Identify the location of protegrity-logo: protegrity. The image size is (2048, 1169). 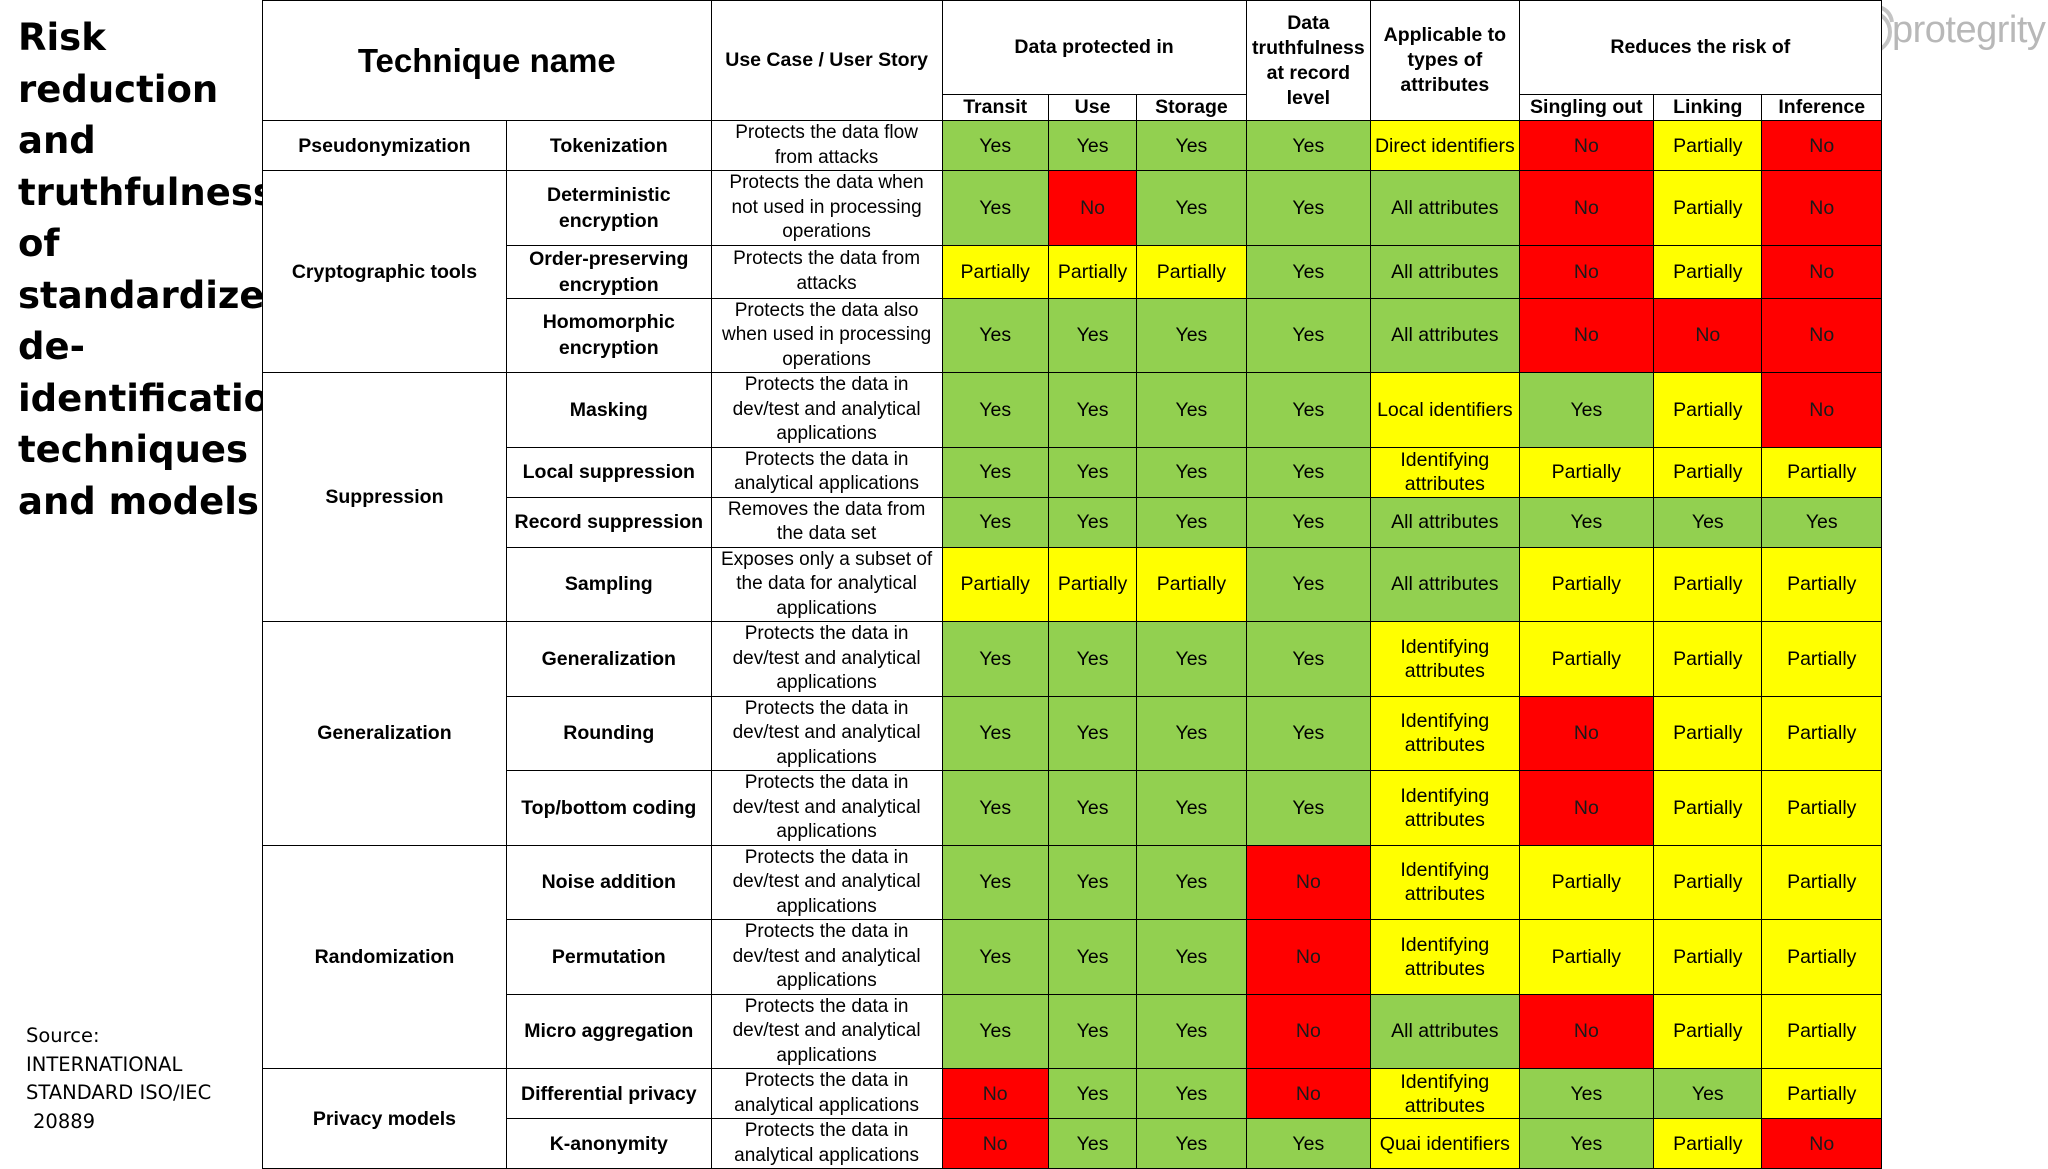
(1946, 30).